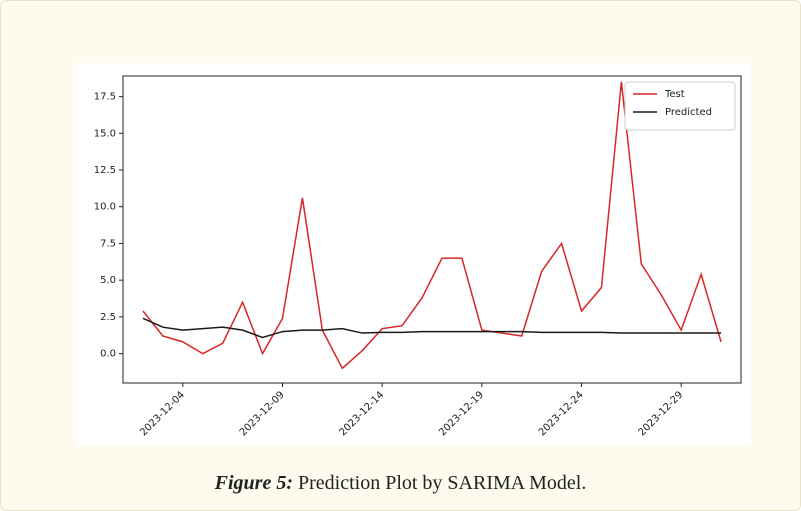  I want to click on y-tick-label: 17.5, so click(105, 97).